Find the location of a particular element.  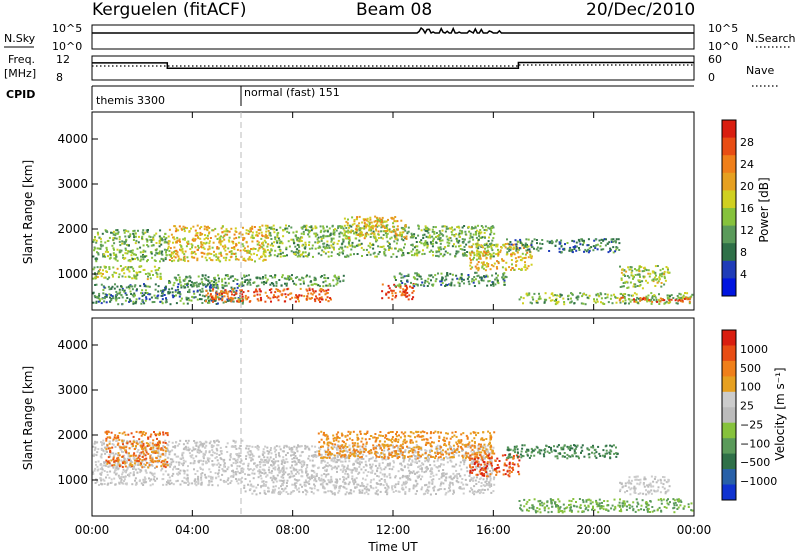

colorbar-tick-label: 24 is located at coordinates (747, 164).